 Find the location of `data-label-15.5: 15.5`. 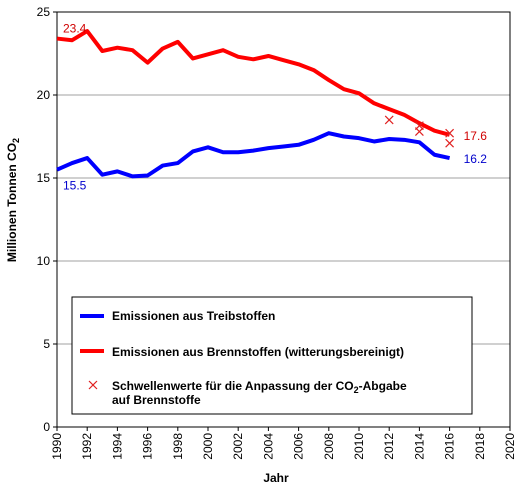

data-label-15.5: 15.5 is located at coordinates (75, 186).